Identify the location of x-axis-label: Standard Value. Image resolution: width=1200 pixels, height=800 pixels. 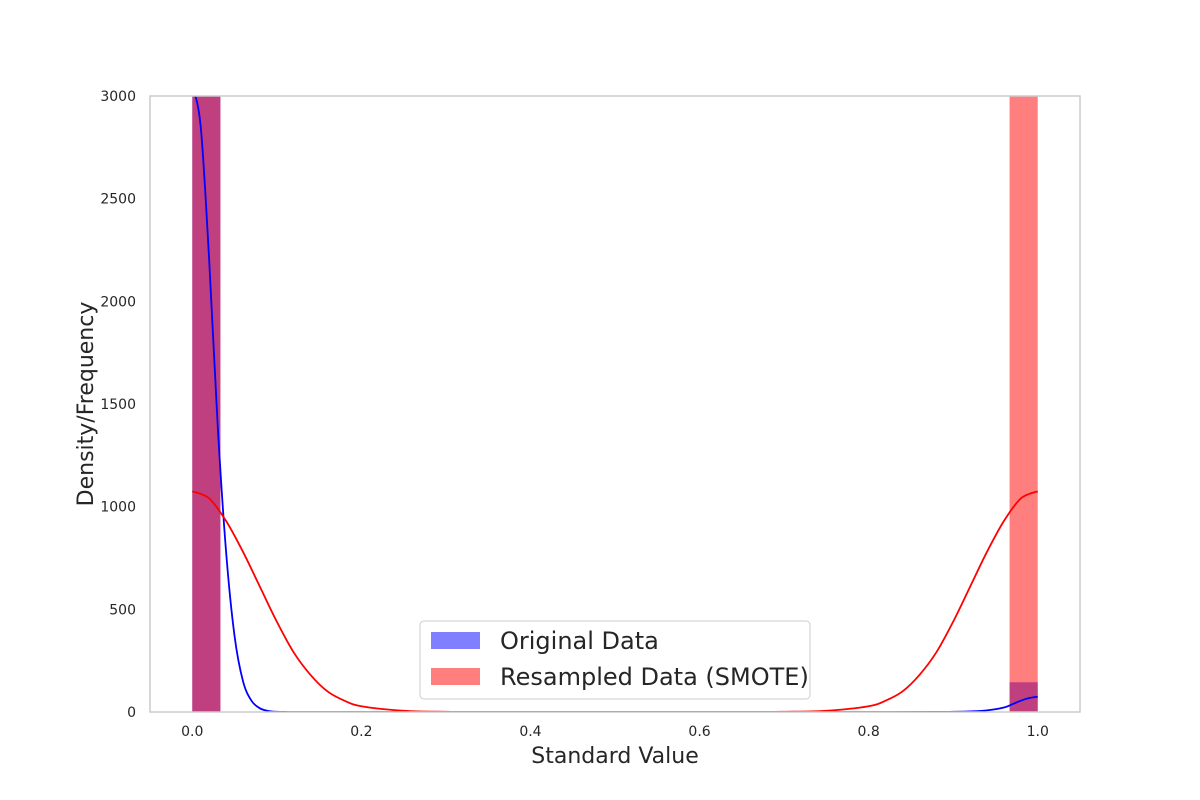
(615, 756).